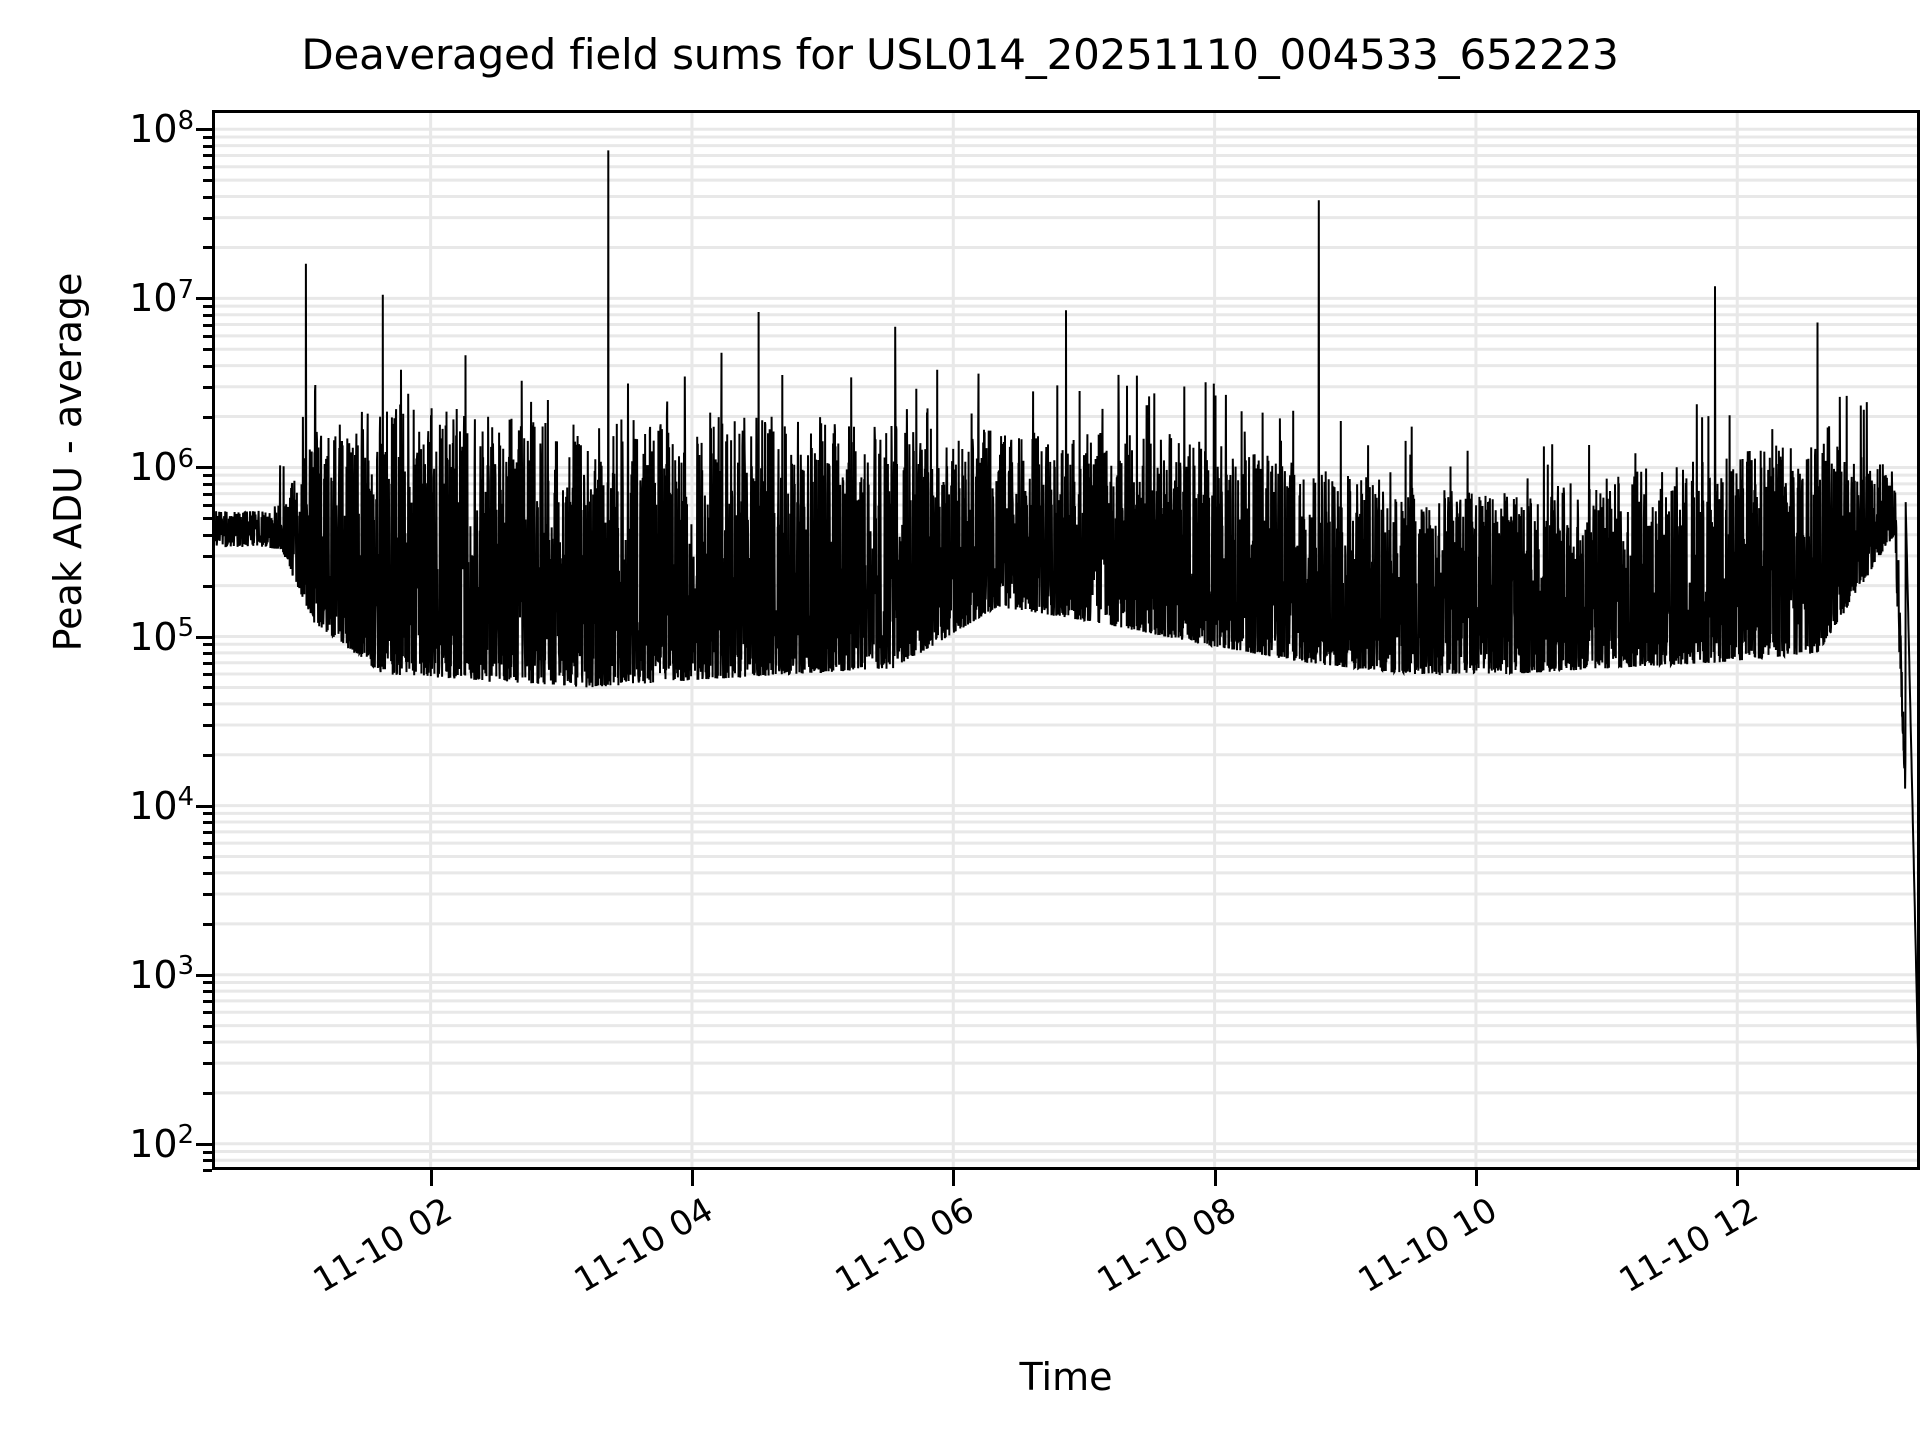  Describe the element at coordinates (161, 128) in the screenshot. I see `y-tick-label: 108` at that location.